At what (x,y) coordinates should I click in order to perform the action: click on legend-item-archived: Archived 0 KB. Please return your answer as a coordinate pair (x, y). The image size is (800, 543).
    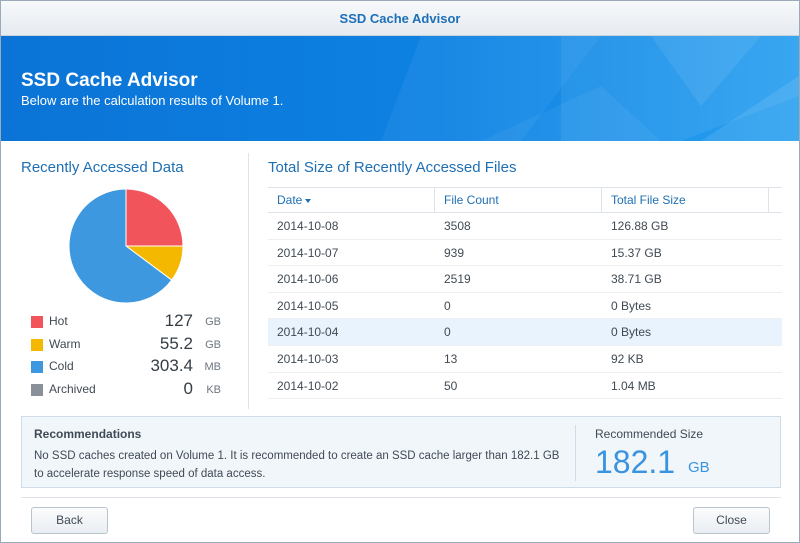
    Looking at the image, I should click on (126, 389).